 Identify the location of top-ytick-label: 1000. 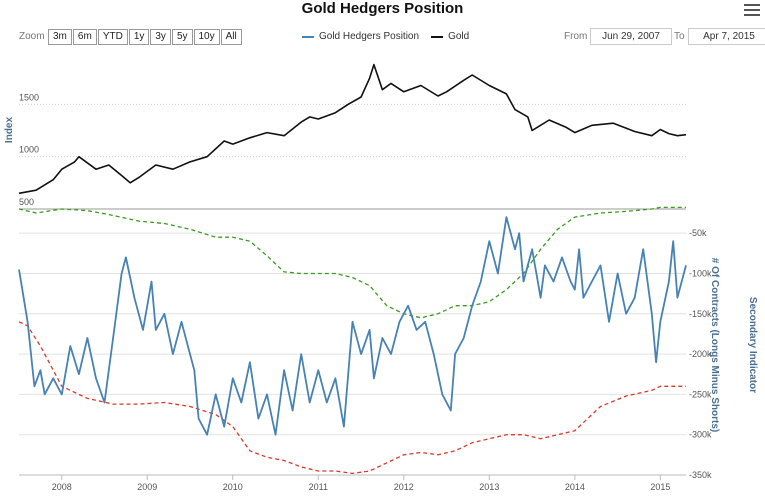
(29, 150).